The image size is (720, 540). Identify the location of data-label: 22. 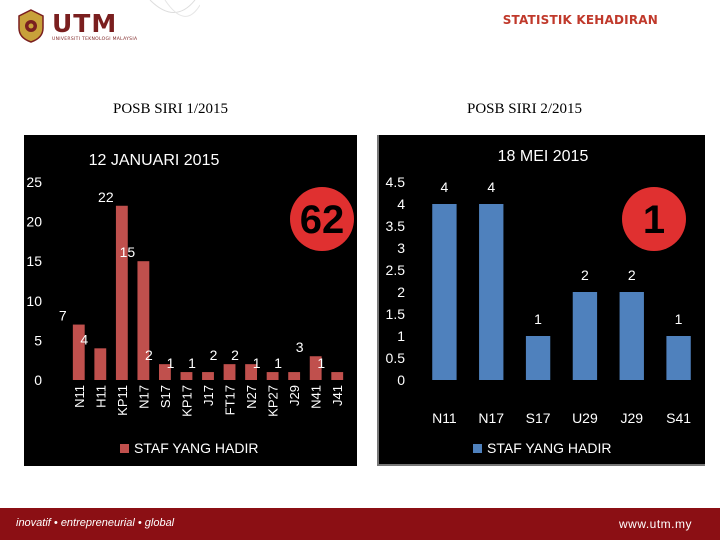
(106, 197).